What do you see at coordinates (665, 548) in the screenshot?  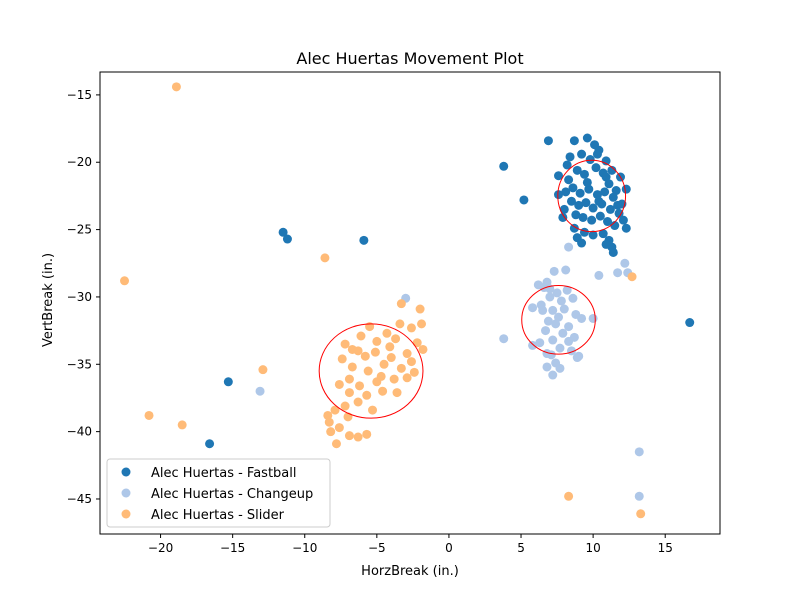 I see `x-tick-label: 15` at bounding box center [665, 548].